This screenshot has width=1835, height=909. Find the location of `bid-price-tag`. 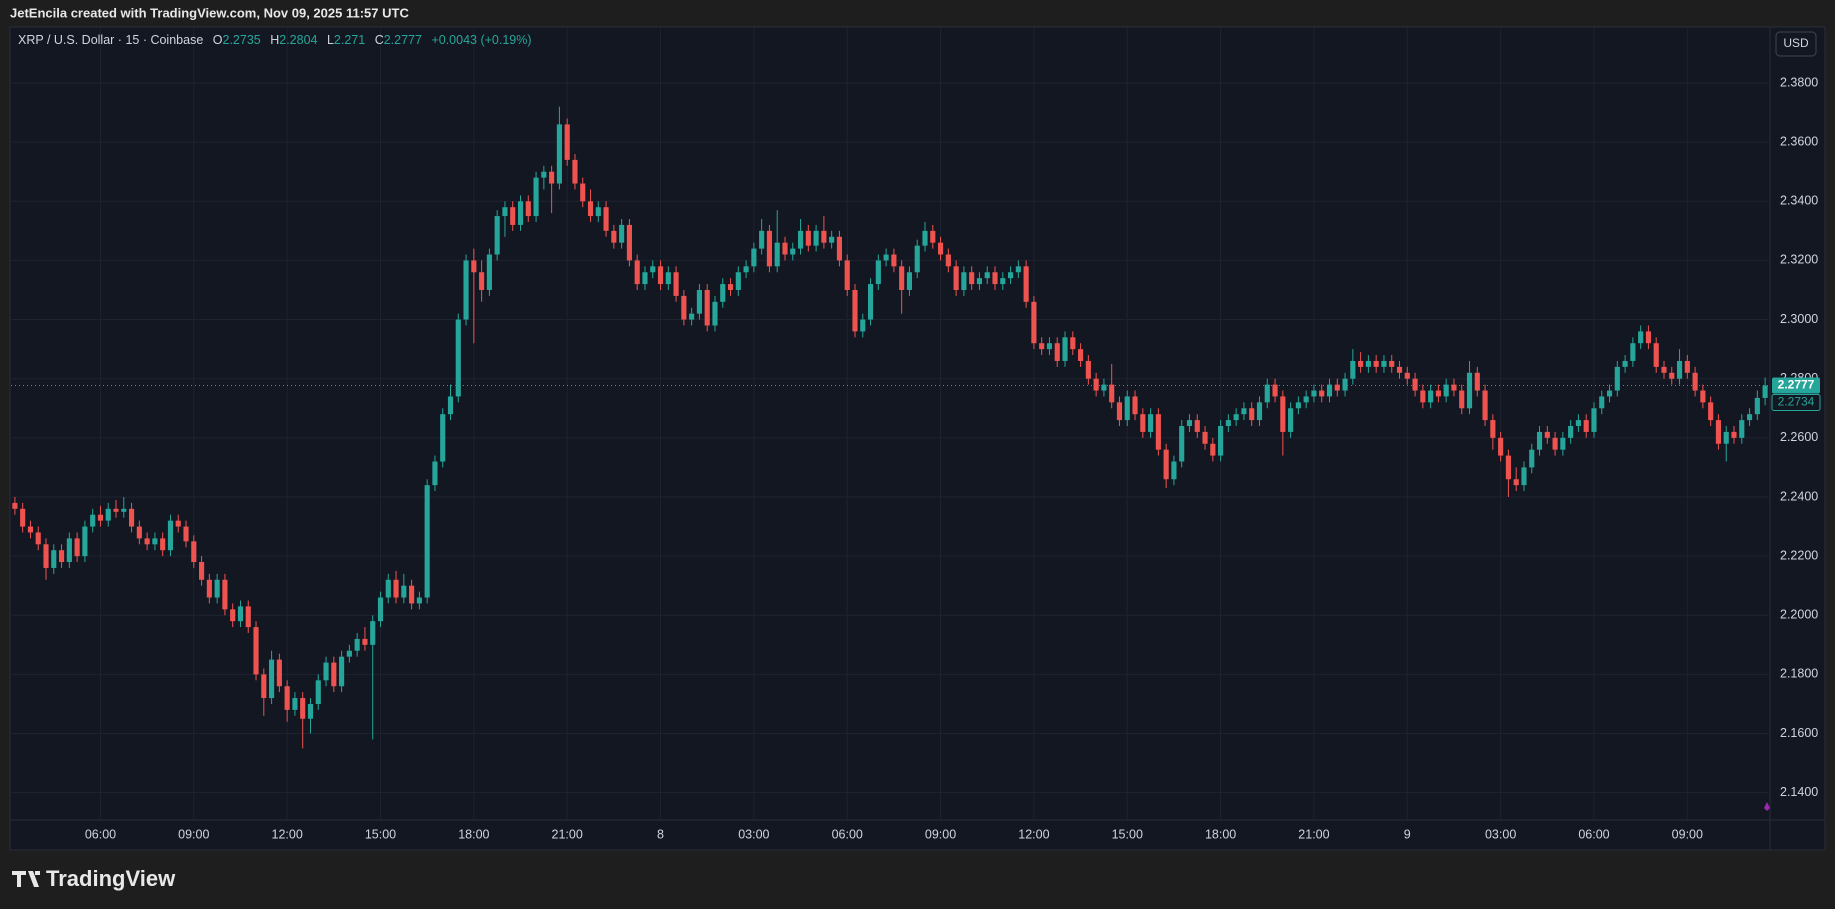

bid-price-tag is located at coordinates (1796, 403).